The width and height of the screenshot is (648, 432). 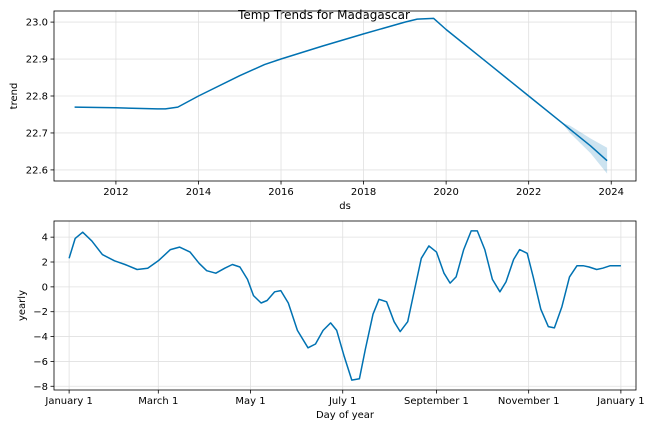 I want to click on x-tick-label: 2024, so click(x=611, y=192).